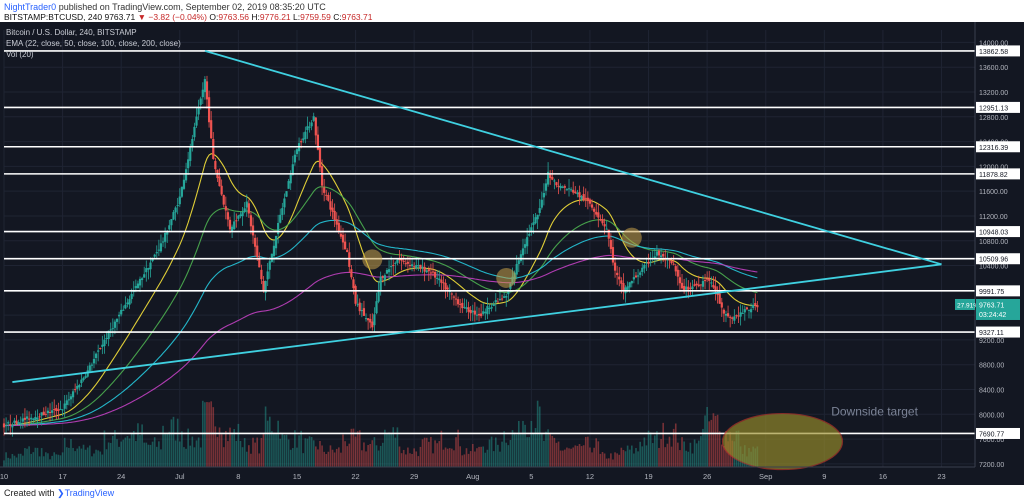 Image resolution: width=1024 pixels, height=503 pixels. What do you see at coordinates (357, 17) in the screenshot?
I see `close-value: 9763.71` at bounding box center [357, 17].